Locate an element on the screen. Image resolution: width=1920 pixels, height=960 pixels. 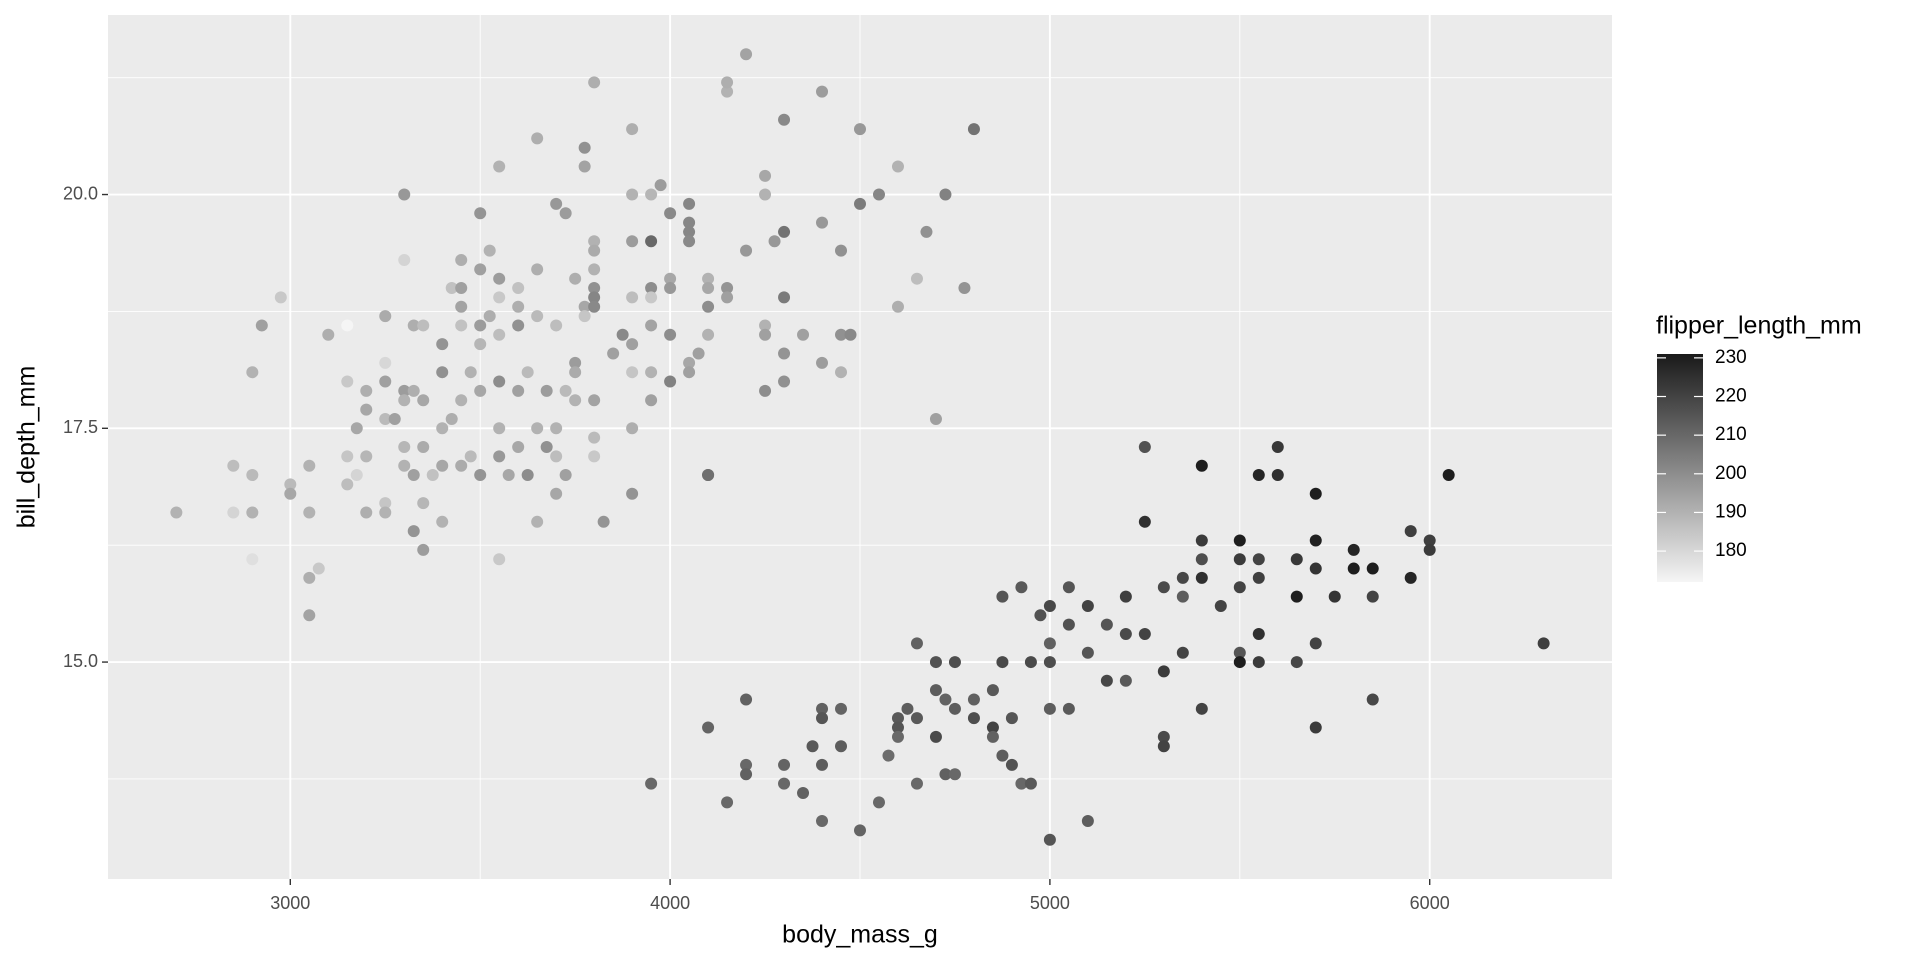
y-tick-label: 17.5 is located at coordinates (80, 427).